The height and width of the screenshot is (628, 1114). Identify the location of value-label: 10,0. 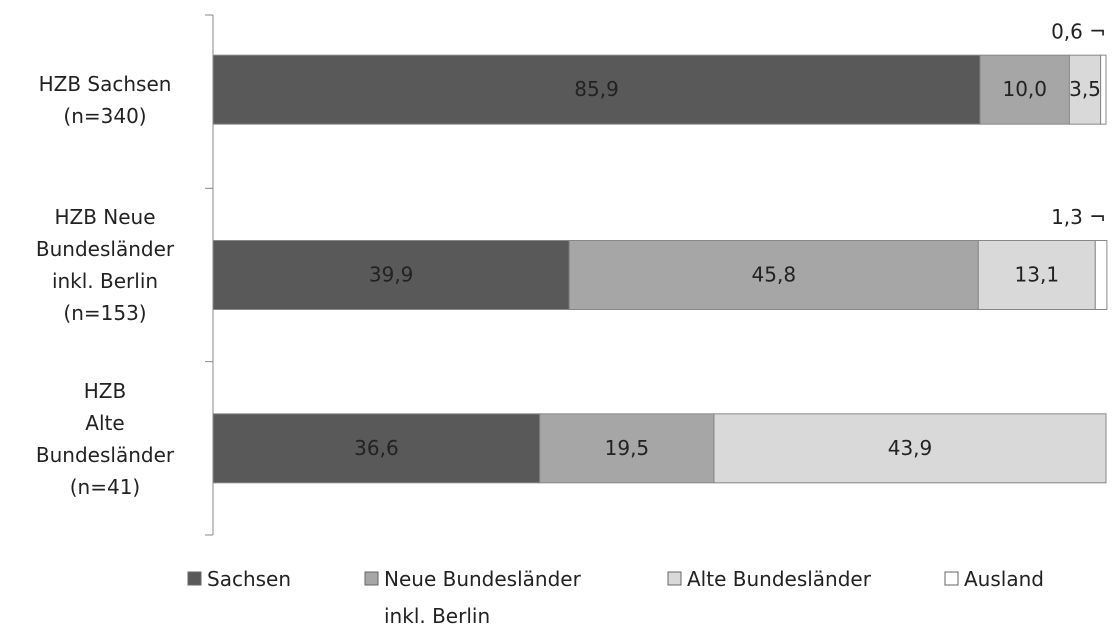
(1024, 89).